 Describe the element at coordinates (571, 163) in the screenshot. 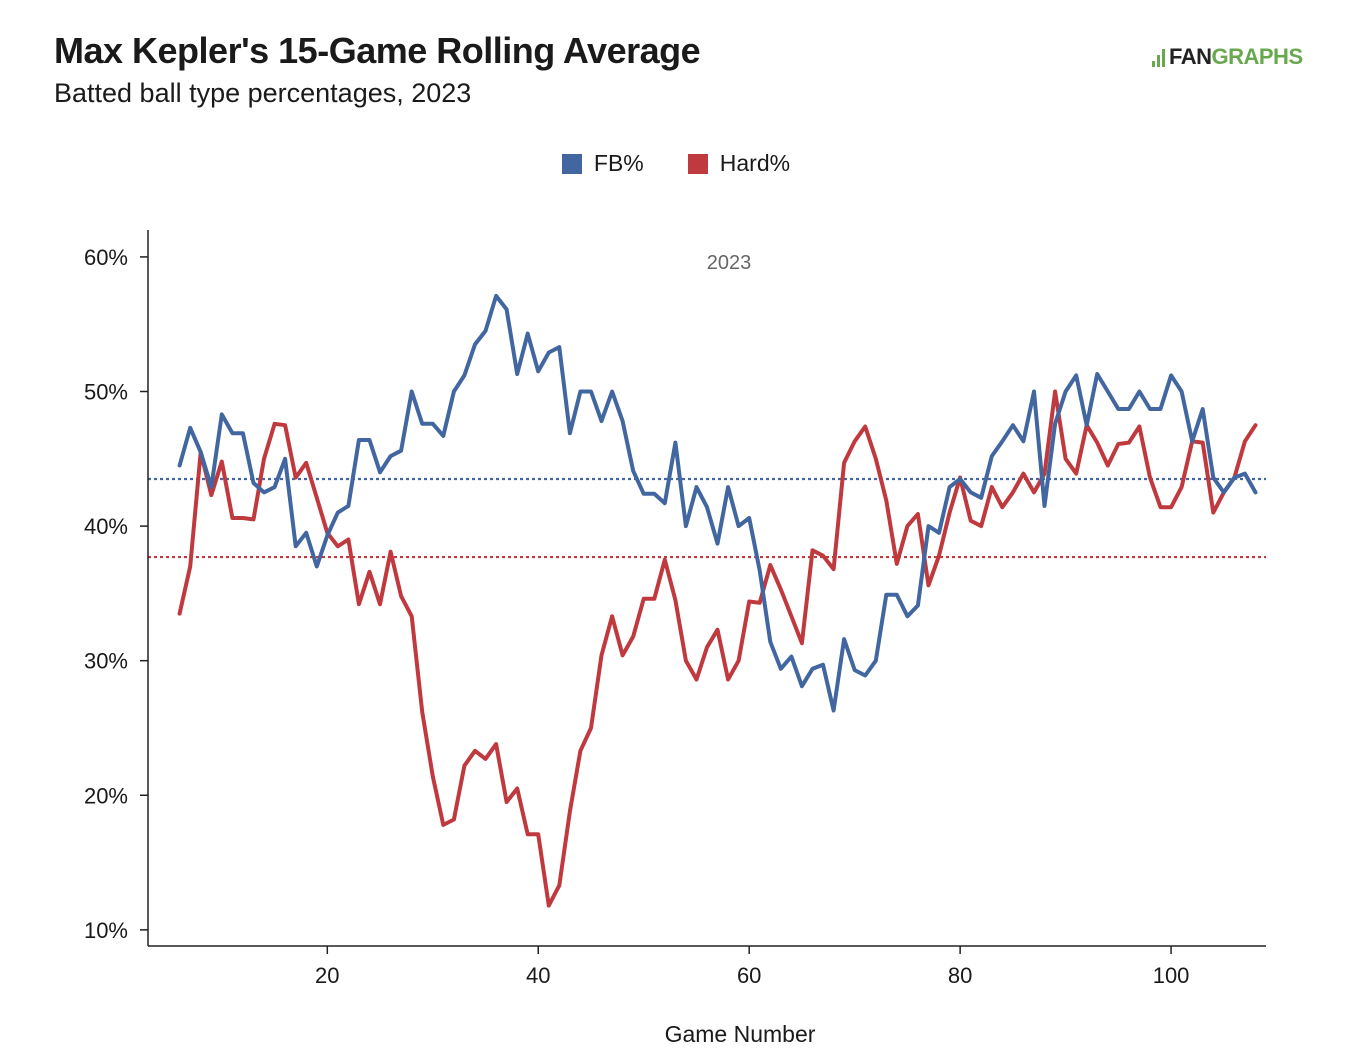

I see `legend-swatch-fb` at that location.